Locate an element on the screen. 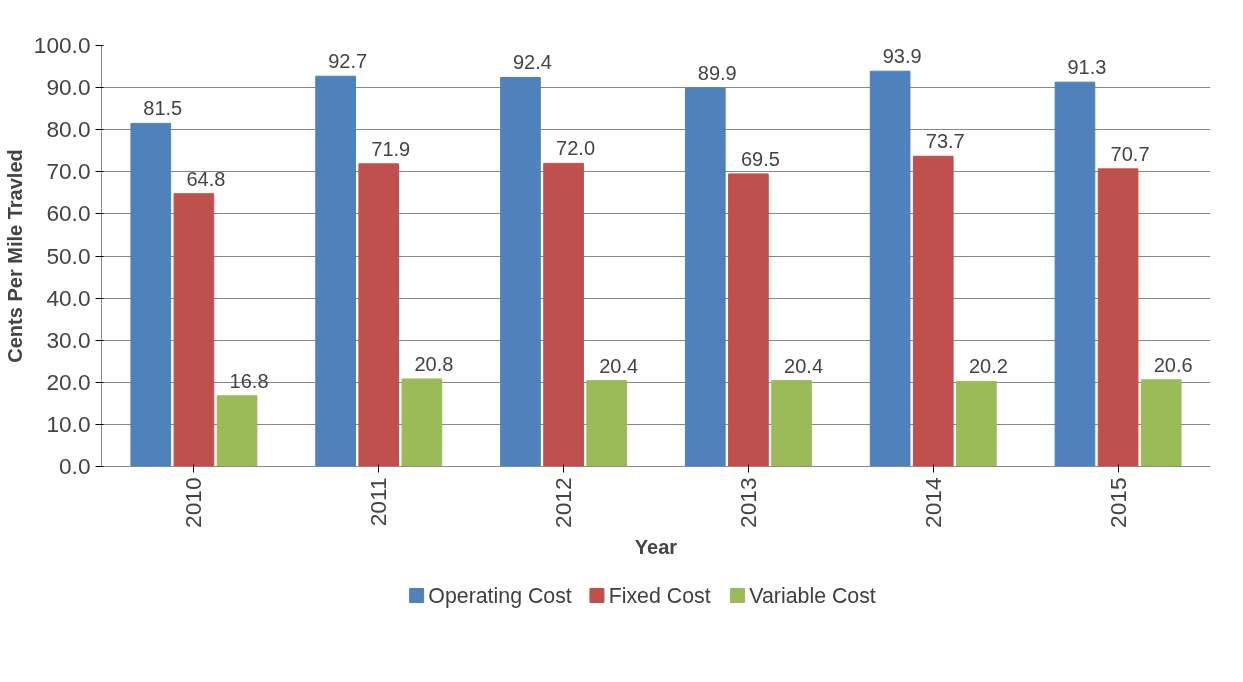 This screenshot has height=682, width=1243. data-label: 93.9 is located at coordinates (902, 56).